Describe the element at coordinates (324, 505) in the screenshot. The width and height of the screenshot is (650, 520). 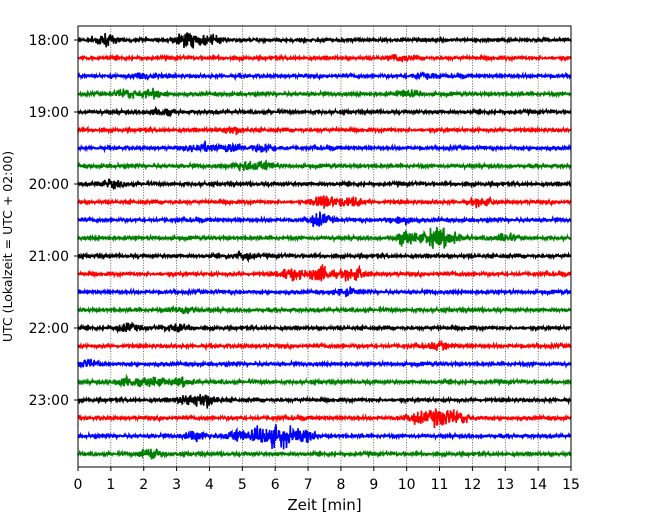
I see `x-axis-label: Zeit [min]` at that location.